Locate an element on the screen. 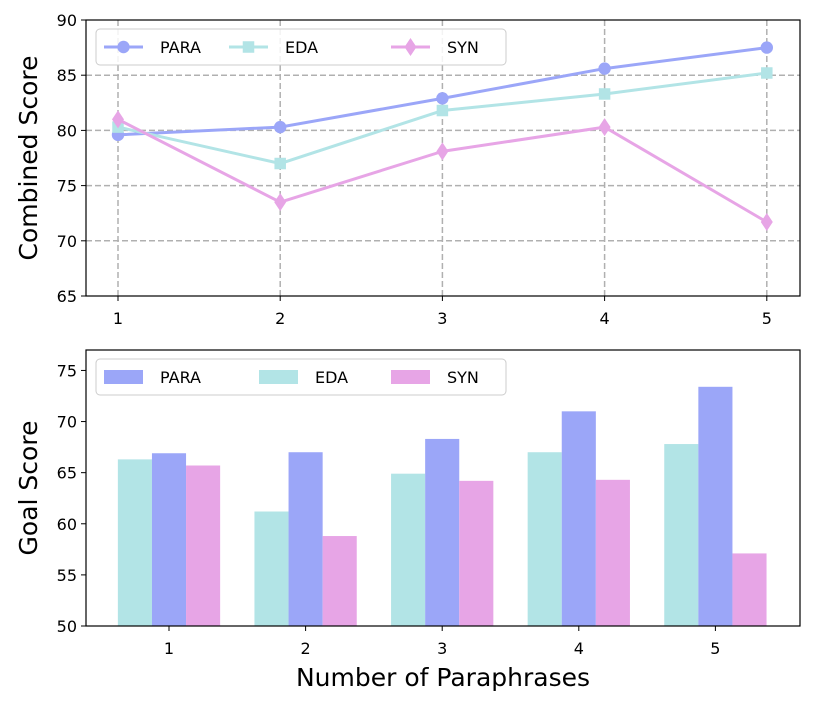 The width and height of the screenshot is (814, 706). line-chart-legend: PARA EDA SYN is located at coordinates (301, 47).